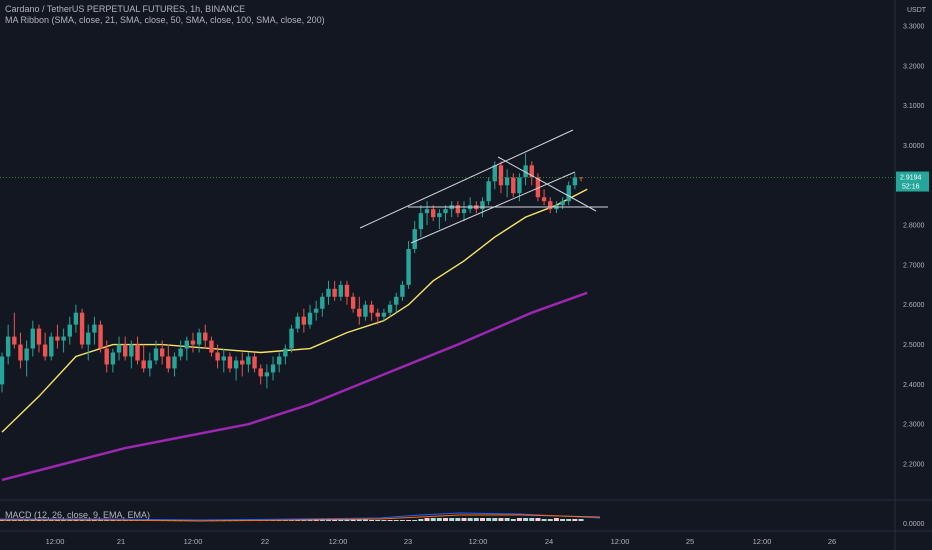 Image resolution: width=932 pixels, height=550 pixels. I want to click on y-tick-label: 3.1000, so click(914, 106).